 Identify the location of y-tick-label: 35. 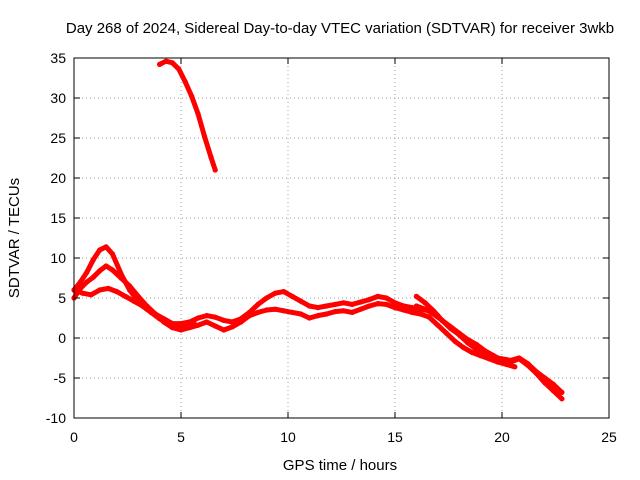
(58, 58).